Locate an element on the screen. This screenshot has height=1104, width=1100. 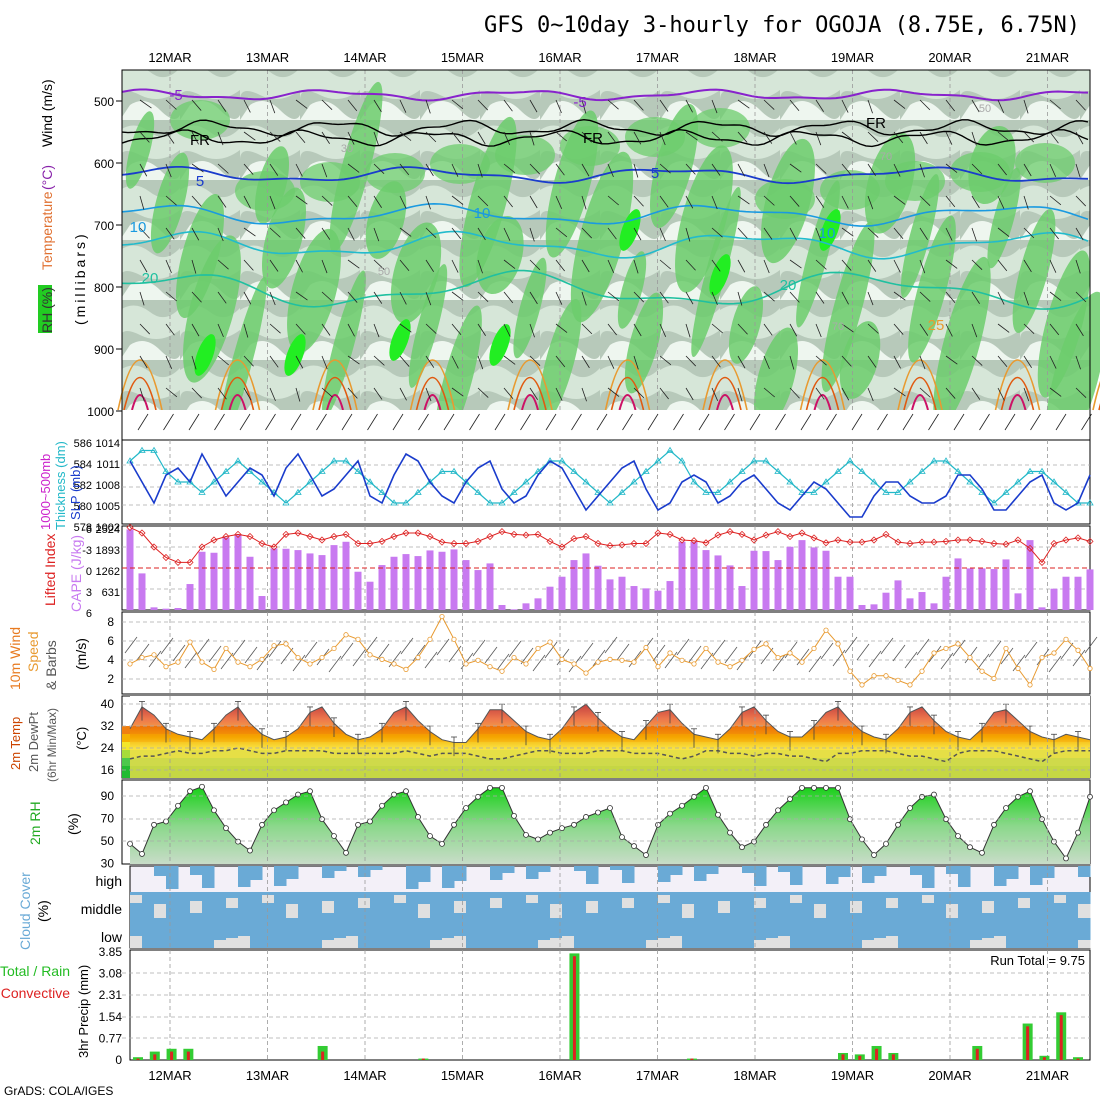
pressure-level-label: 600 is located at coordinates (104, 164).